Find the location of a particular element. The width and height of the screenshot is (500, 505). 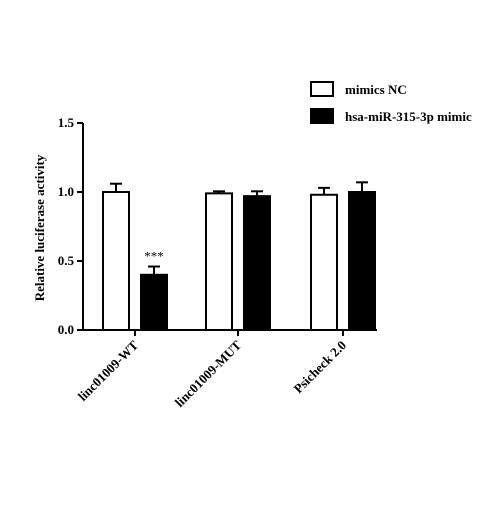

y-axis: 0.0 0.5 1.0 1.5 is located at coordinates (71, 226).